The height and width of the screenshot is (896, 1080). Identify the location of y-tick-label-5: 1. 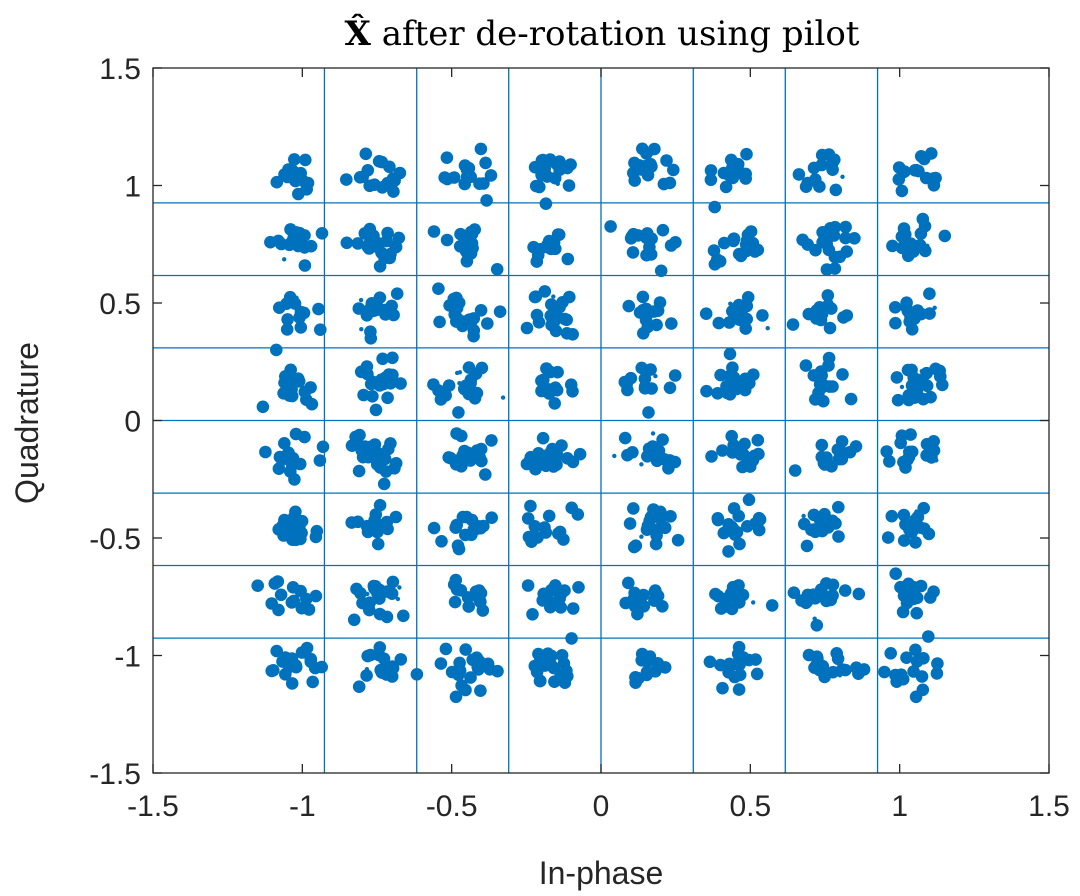
(132, 187).